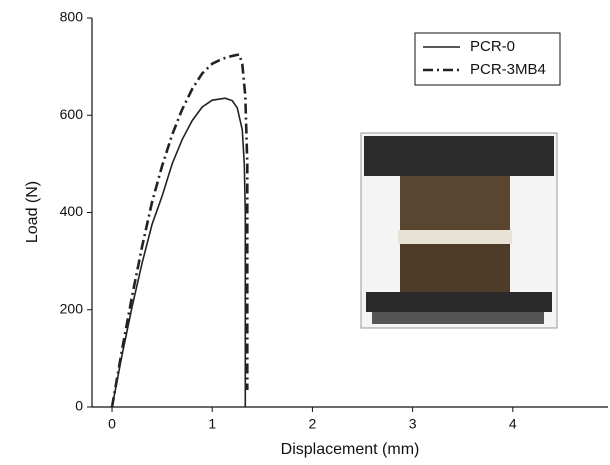 This screenshot has width=610, height=465. I want to click on x-axis-title: Displacement (mm), so click(350, 449).